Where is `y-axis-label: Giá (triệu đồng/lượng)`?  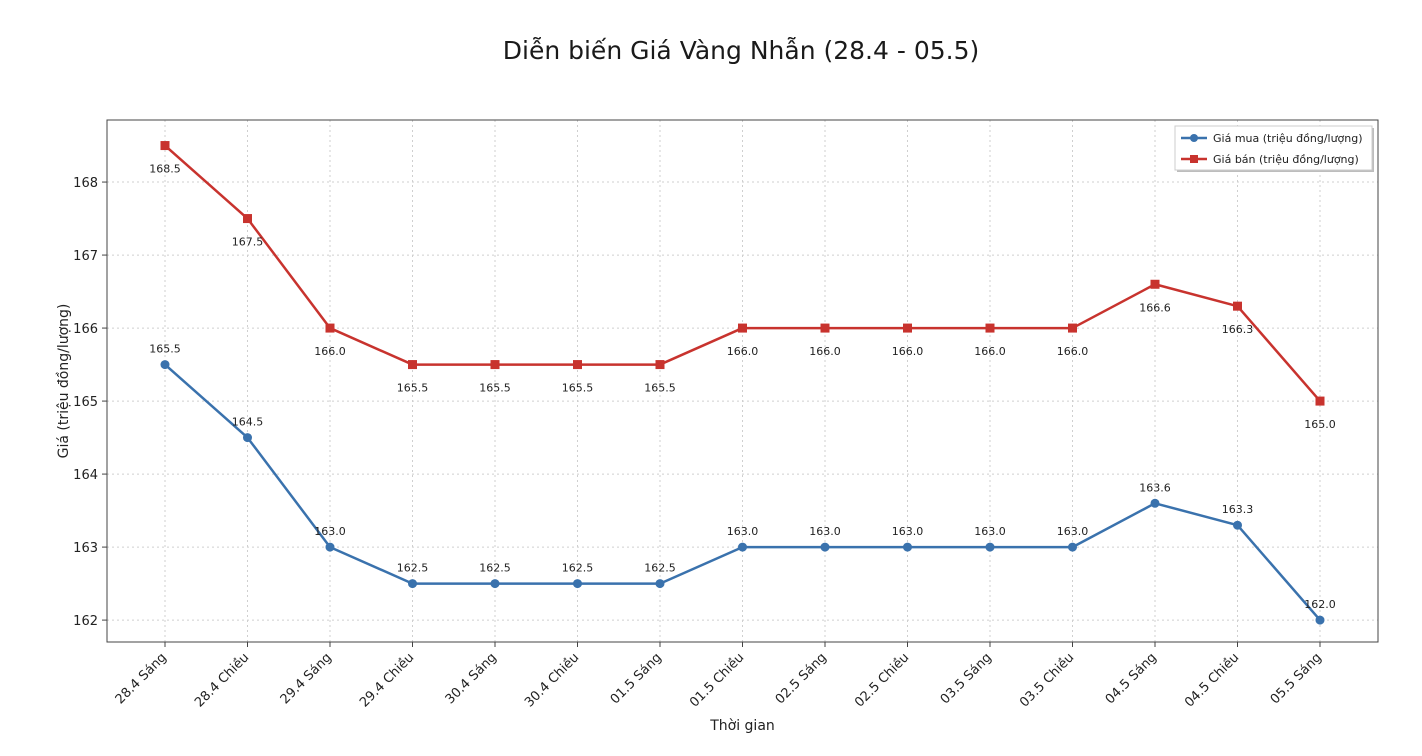
y-axis-label: Giá (triệu đồng/lượng) is located at coordinates (63, 381).